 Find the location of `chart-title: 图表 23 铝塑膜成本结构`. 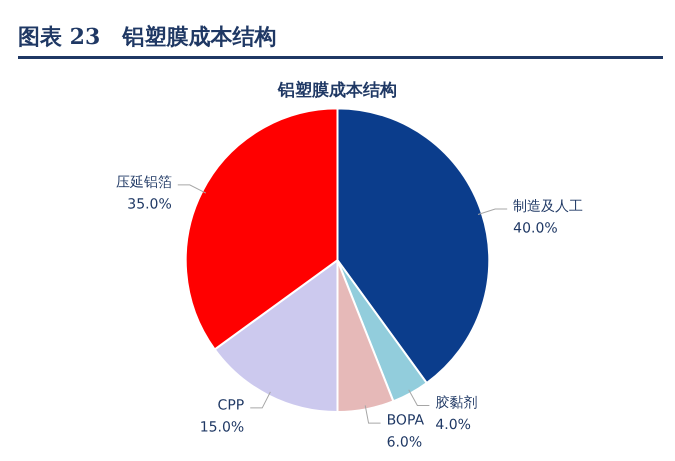

chart-title: 图表 23 铝塑膜成本结构 is located at coordinates (340, 40).